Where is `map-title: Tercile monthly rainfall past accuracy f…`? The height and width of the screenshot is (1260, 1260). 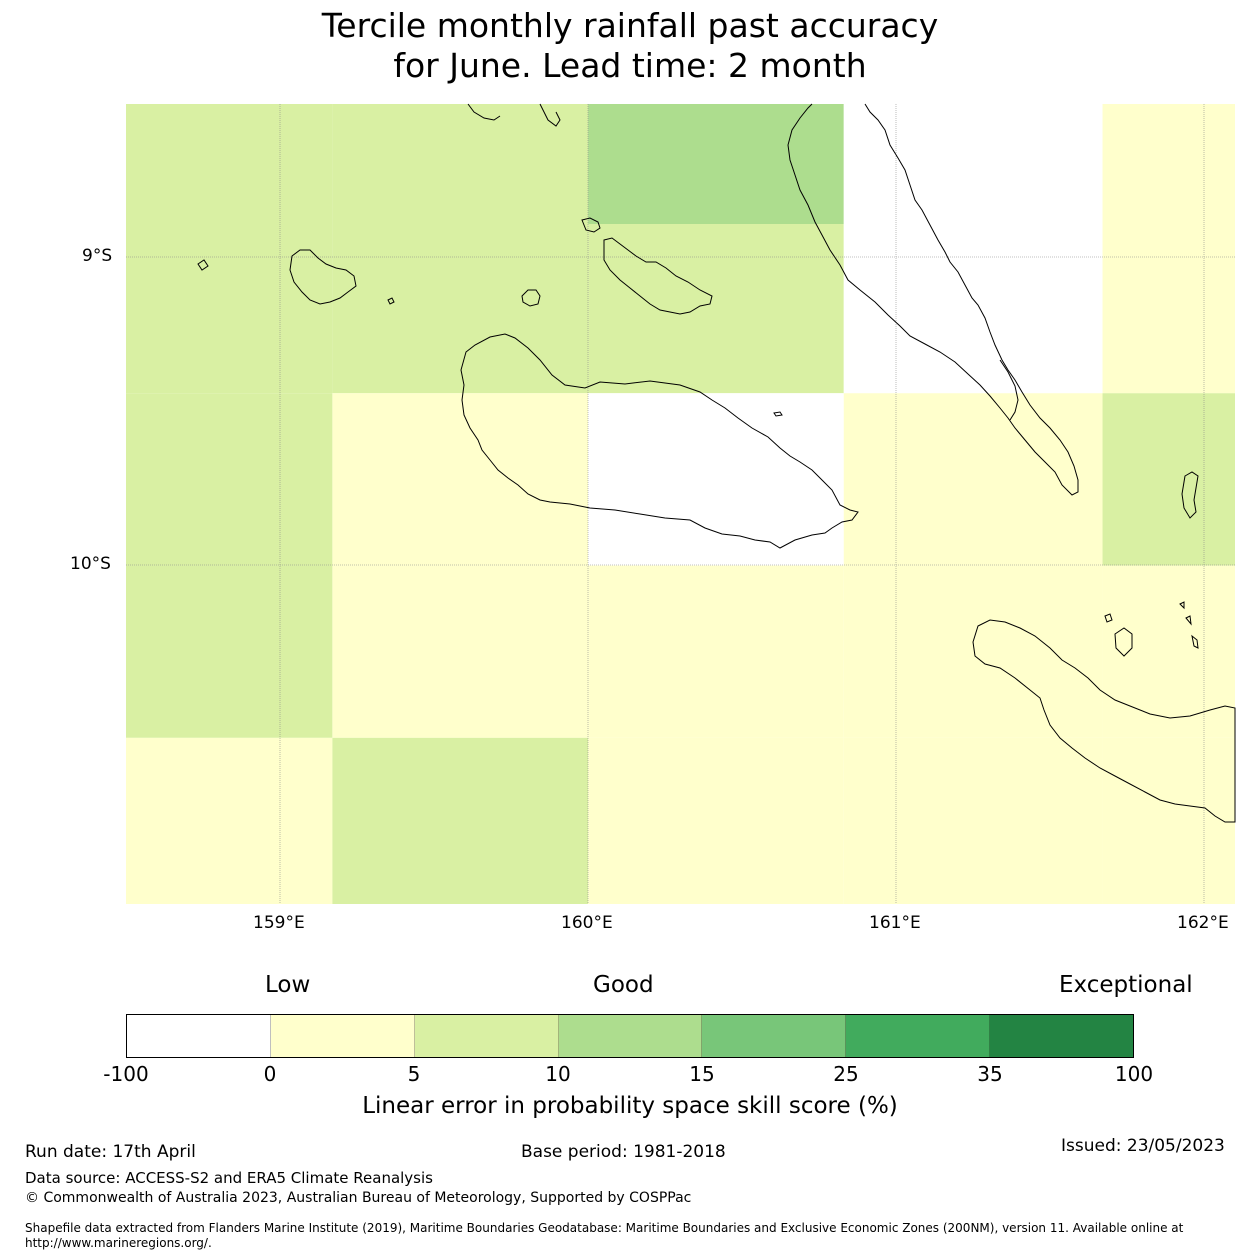
map-title: Tercile monthly rainfall past accuracy f… is located at coordinates (630, 46).